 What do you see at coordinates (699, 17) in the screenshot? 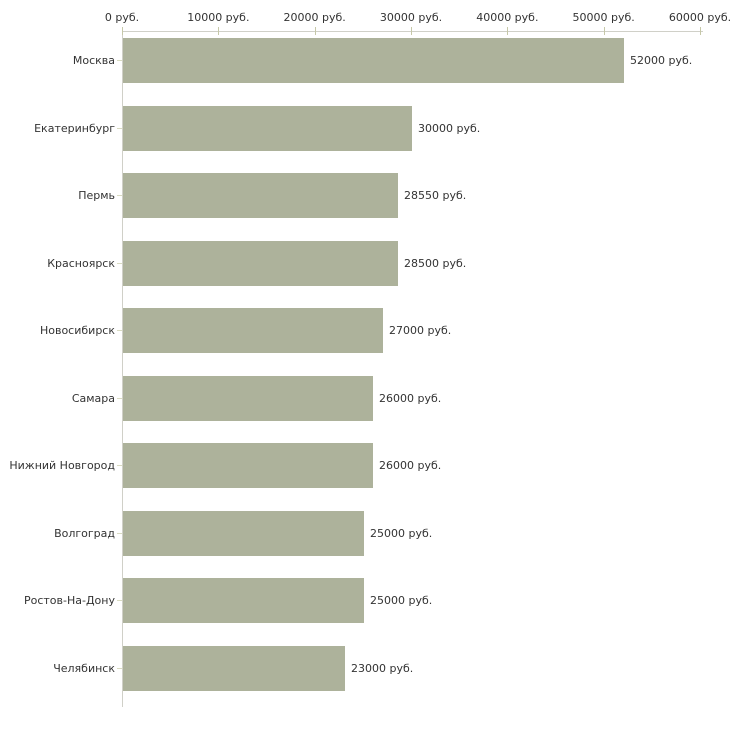
I see `x-tick-label: 60000 руб.` at bounding box center [699, 17].